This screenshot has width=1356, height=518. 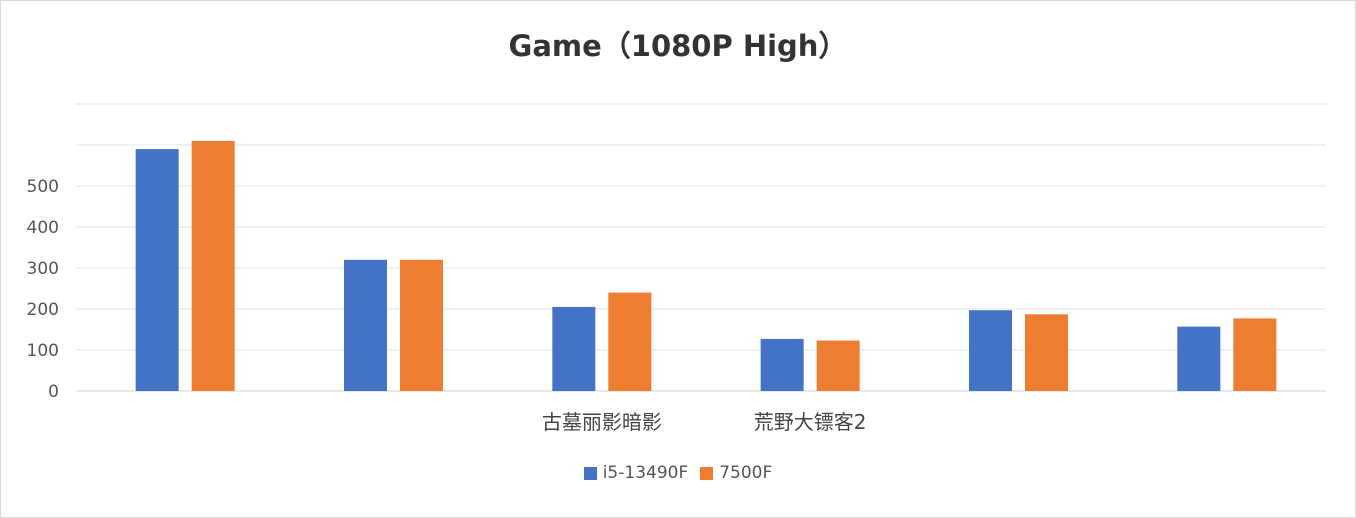 I want to click on legend-label: 7500F, so click(x=746, y=473).